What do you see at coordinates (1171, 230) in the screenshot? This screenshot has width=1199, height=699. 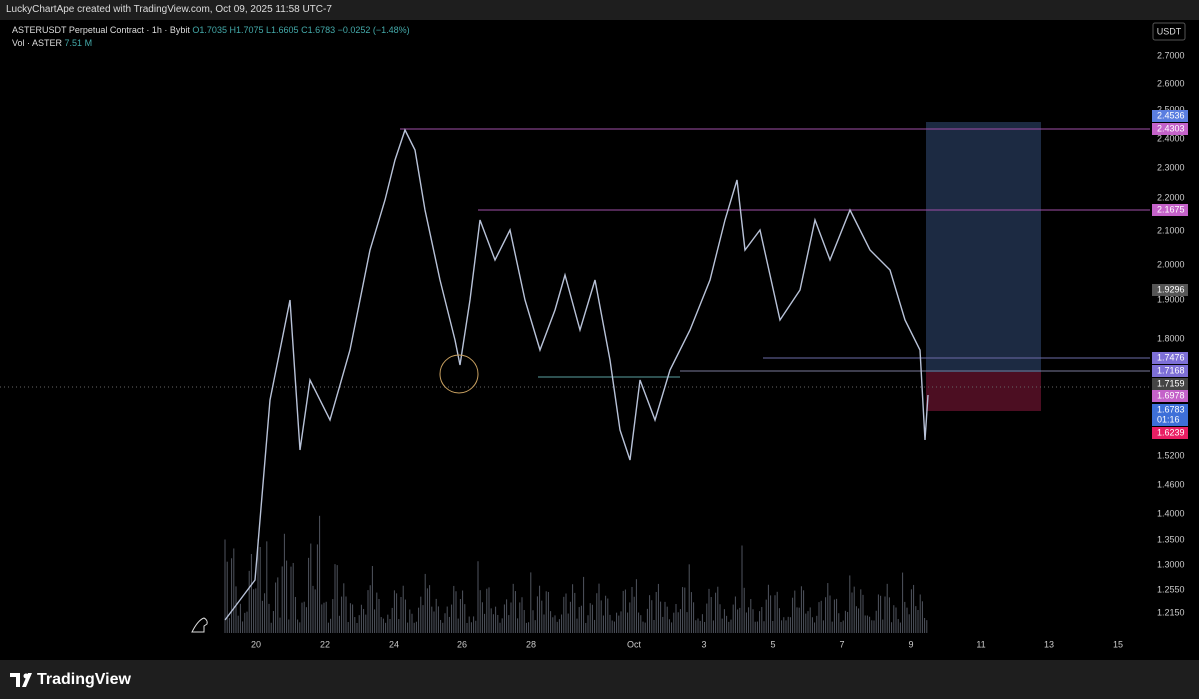 I see `price-label: 2.1000` at bounding box center [1171, 230].